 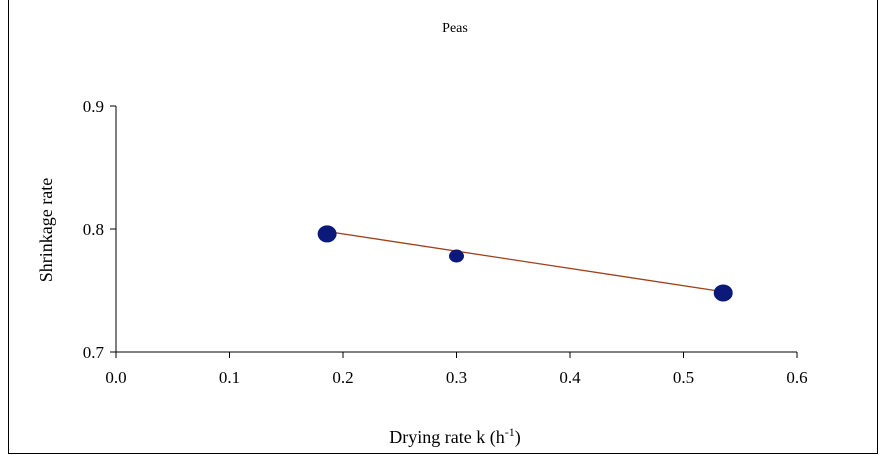 I want to click on x-tick-label: 0.4, so click(x=570, y=377).